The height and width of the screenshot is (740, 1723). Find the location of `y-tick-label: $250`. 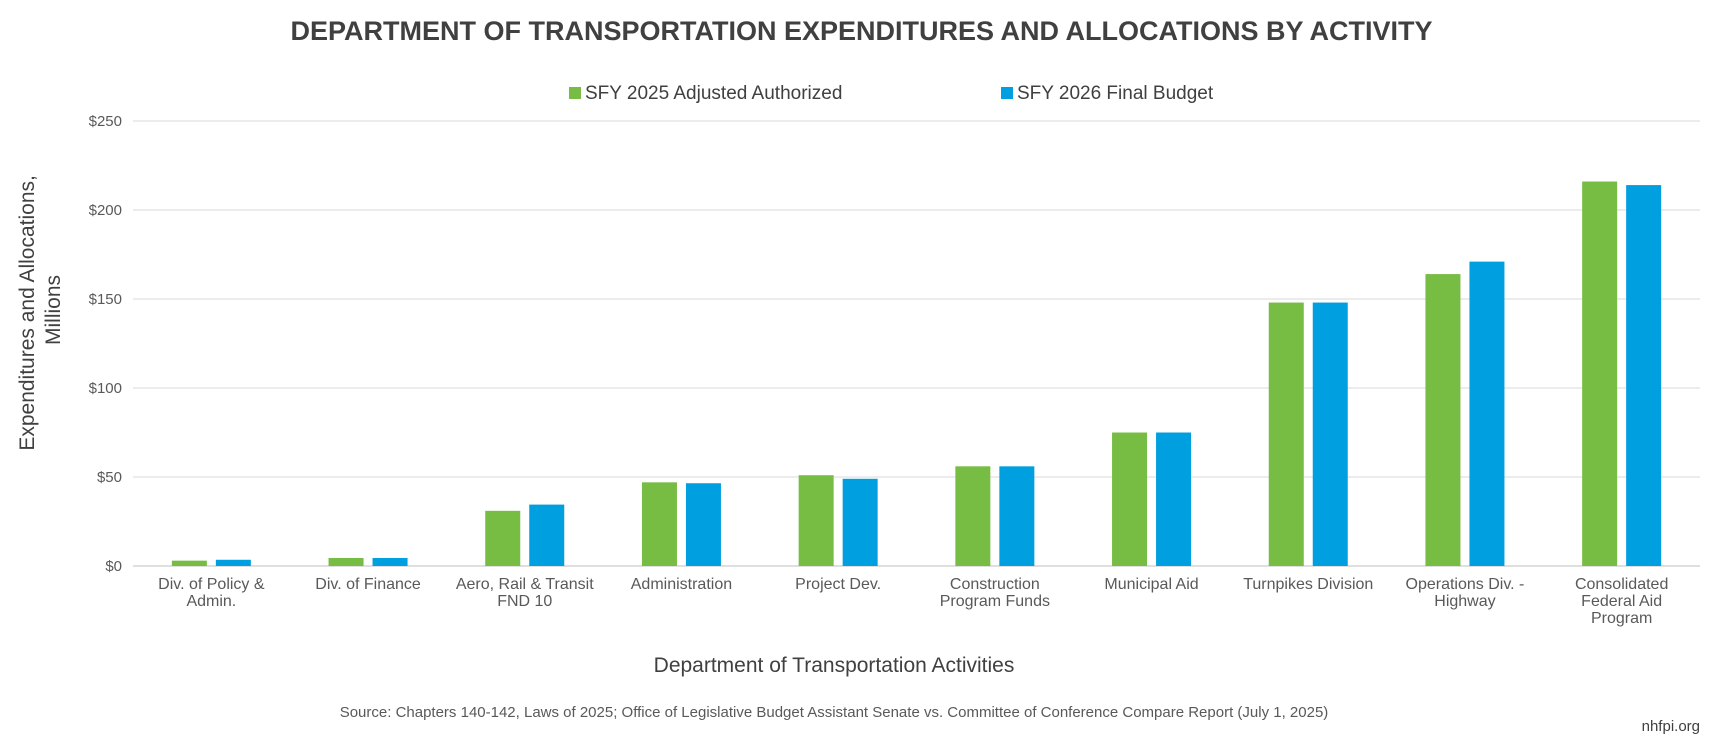

y-tick-label: $250 is located at coordinates (105, 121).